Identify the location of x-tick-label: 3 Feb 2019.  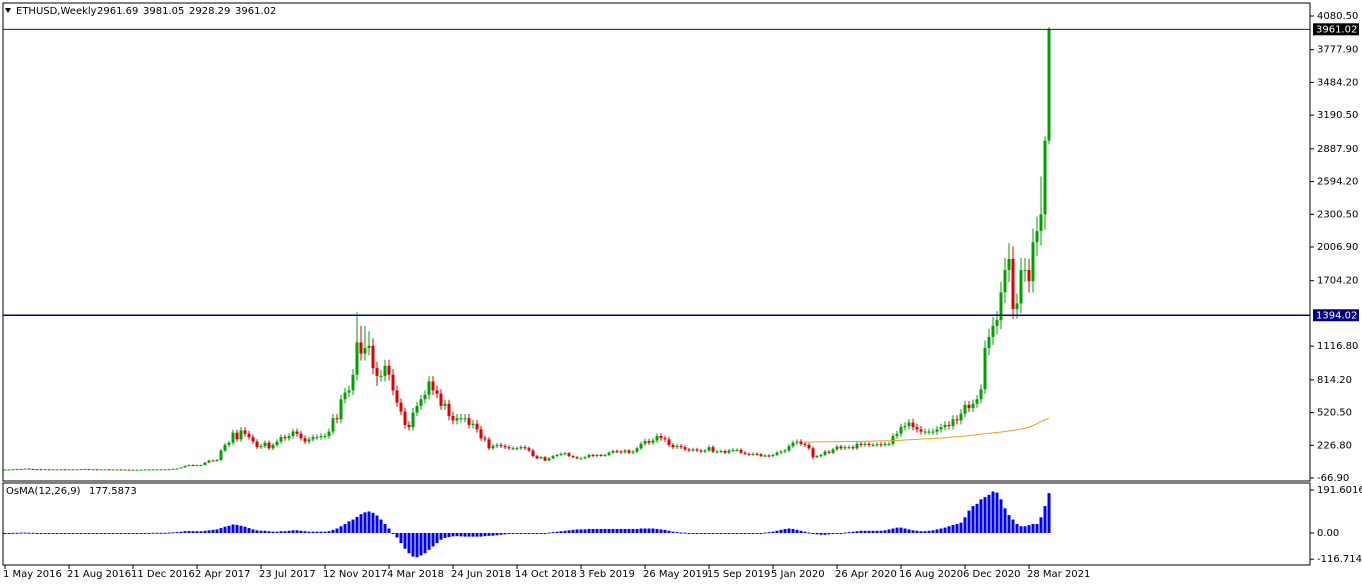
(607, 574).